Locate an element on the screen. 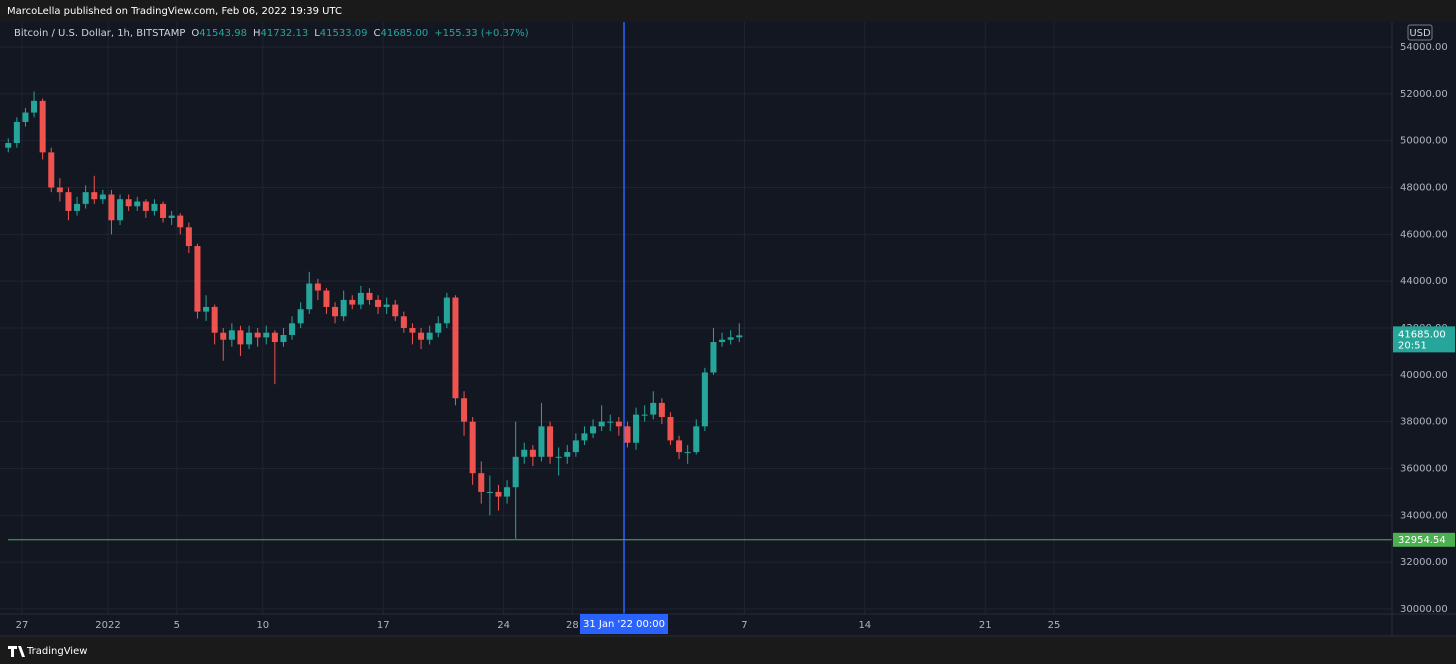  y-tick-label: 46000.00 is located at coordinates (1424, 234).